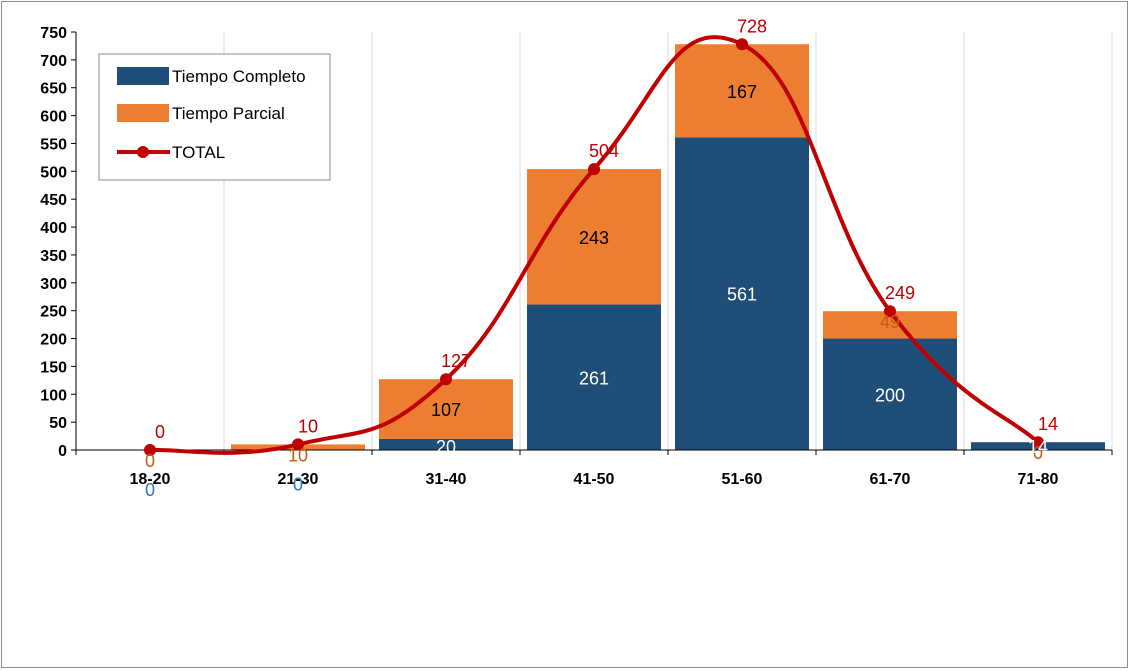  I want to click on x-tick-label: 71-80, so click(1038, 479).